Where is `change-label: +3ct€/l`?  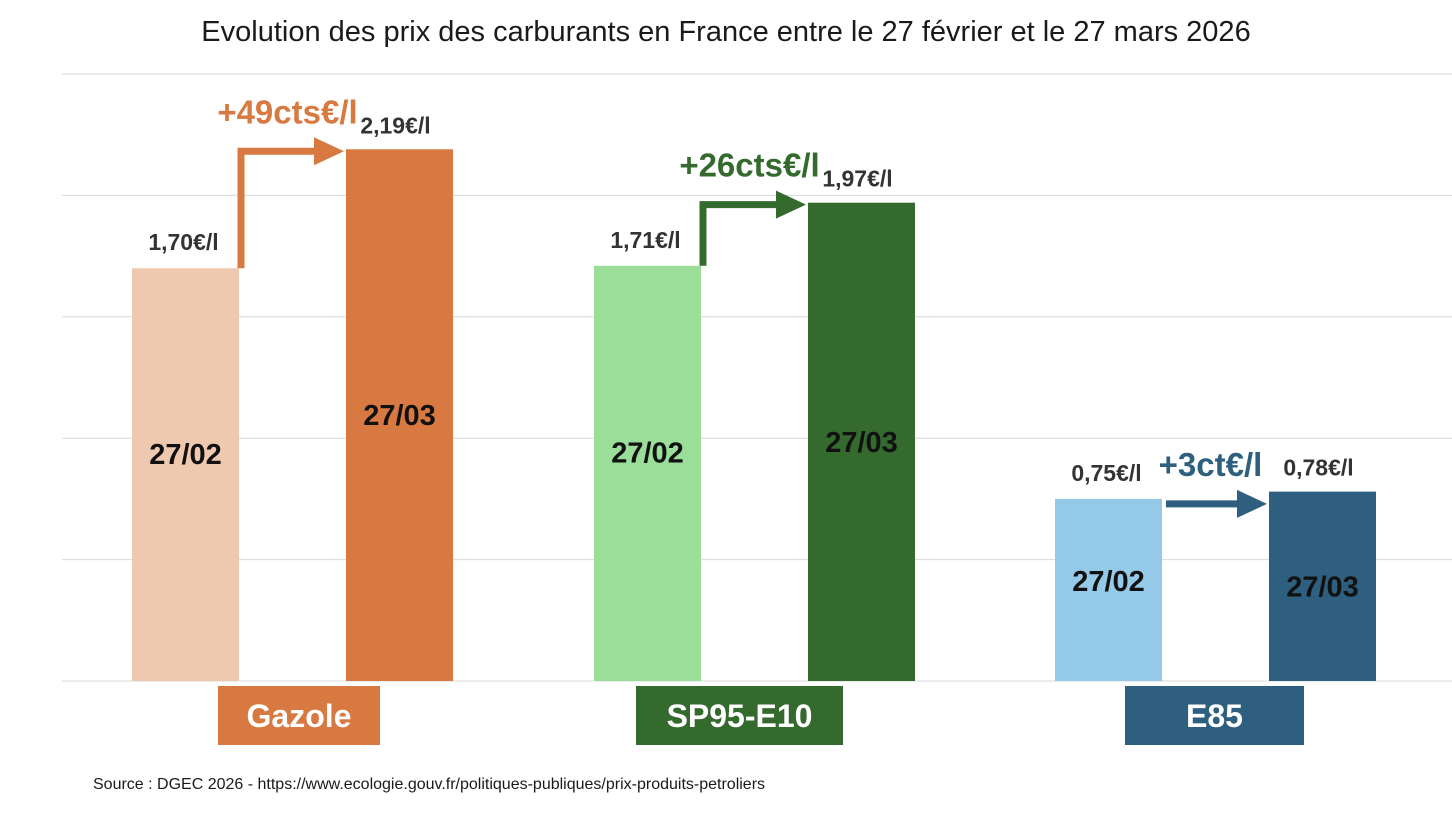
change-label: +3ct€/l is located at coordinates (1211, 464).